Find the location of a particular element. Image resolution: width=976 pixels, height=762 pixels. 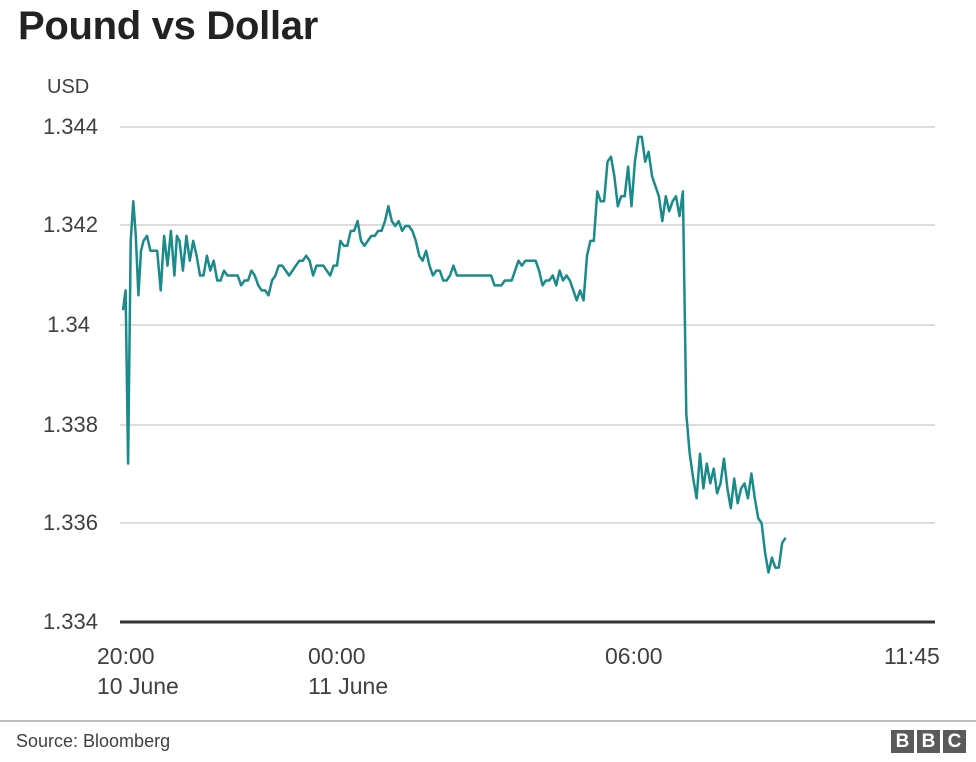

x-tick-06-00: 06:00 is located at coordinates (634, 656).